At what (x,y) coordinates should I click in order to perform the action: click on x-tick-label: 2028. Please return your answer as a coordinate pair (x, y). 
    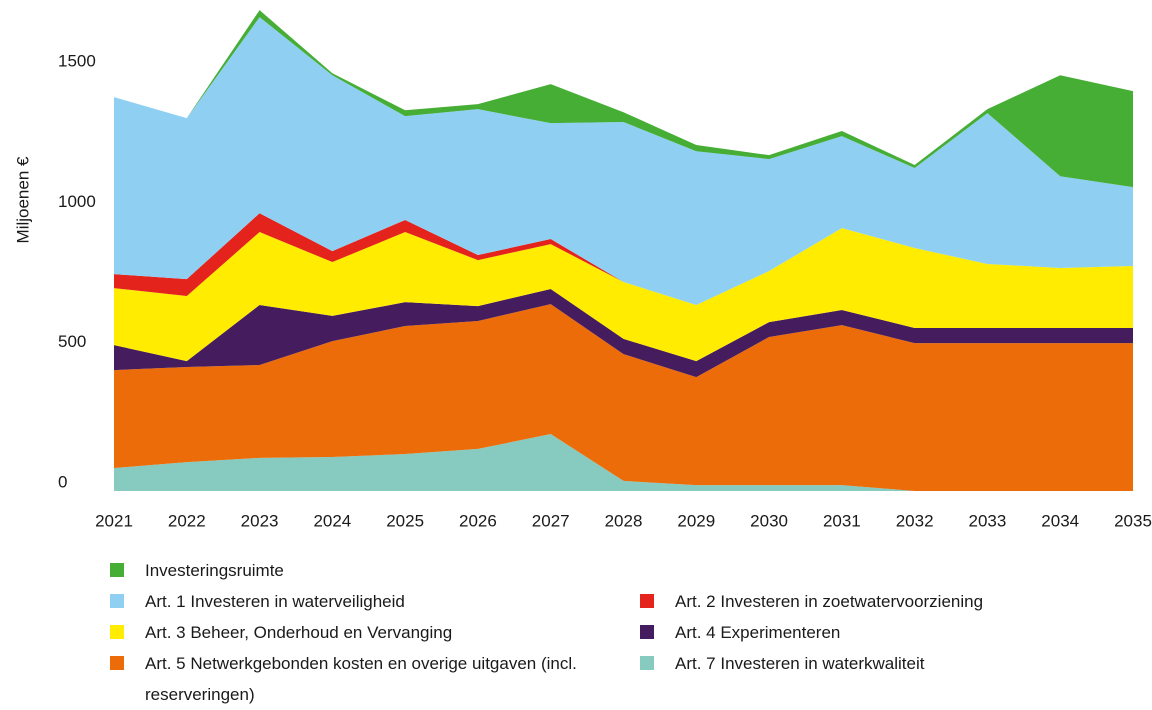
    Looking at the image, I should click on (624, 520).